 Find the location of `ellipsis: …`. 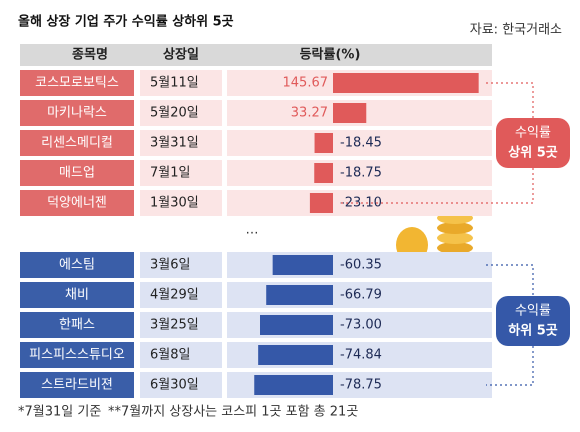

ellipsis: … is located at coordinates (252, 230).